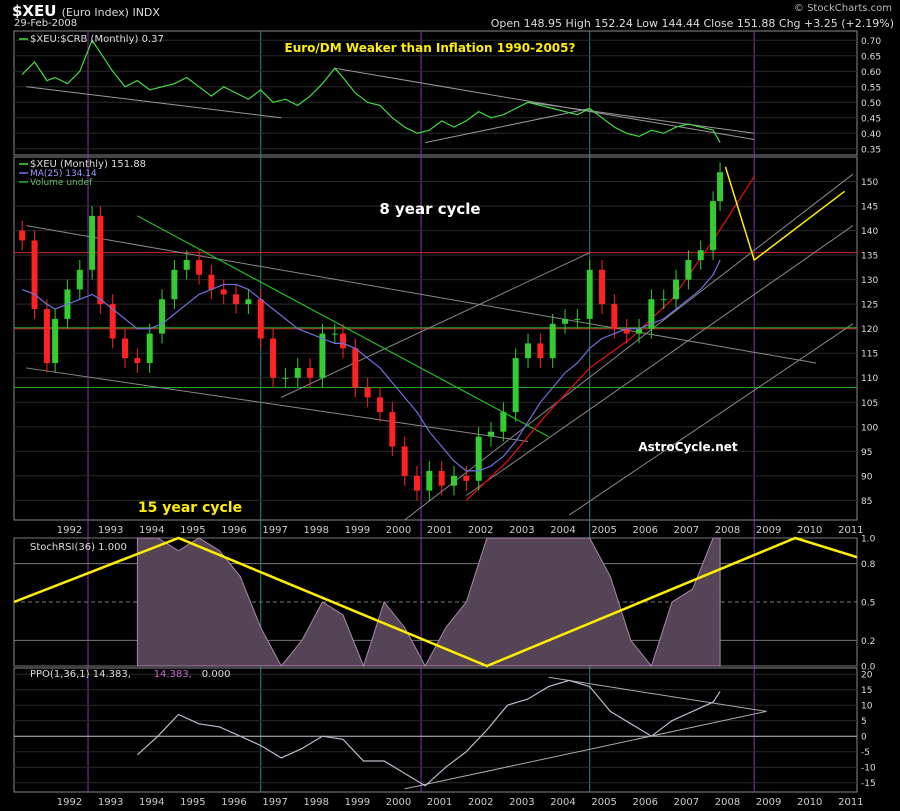 The image size is (900, 811). What do you see at coordinates (809, 530) in the screenshot?
I see `x-tick-label: 2010` at bounding box center [809, 530].